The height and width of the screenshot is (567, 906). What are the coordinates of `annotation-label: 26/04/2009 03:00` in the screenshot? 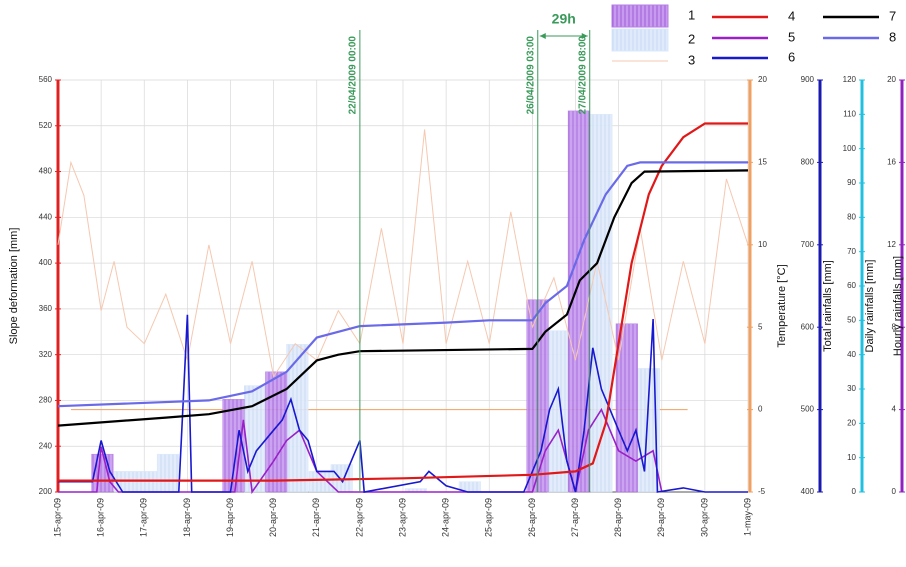 It's located at (530, 75).